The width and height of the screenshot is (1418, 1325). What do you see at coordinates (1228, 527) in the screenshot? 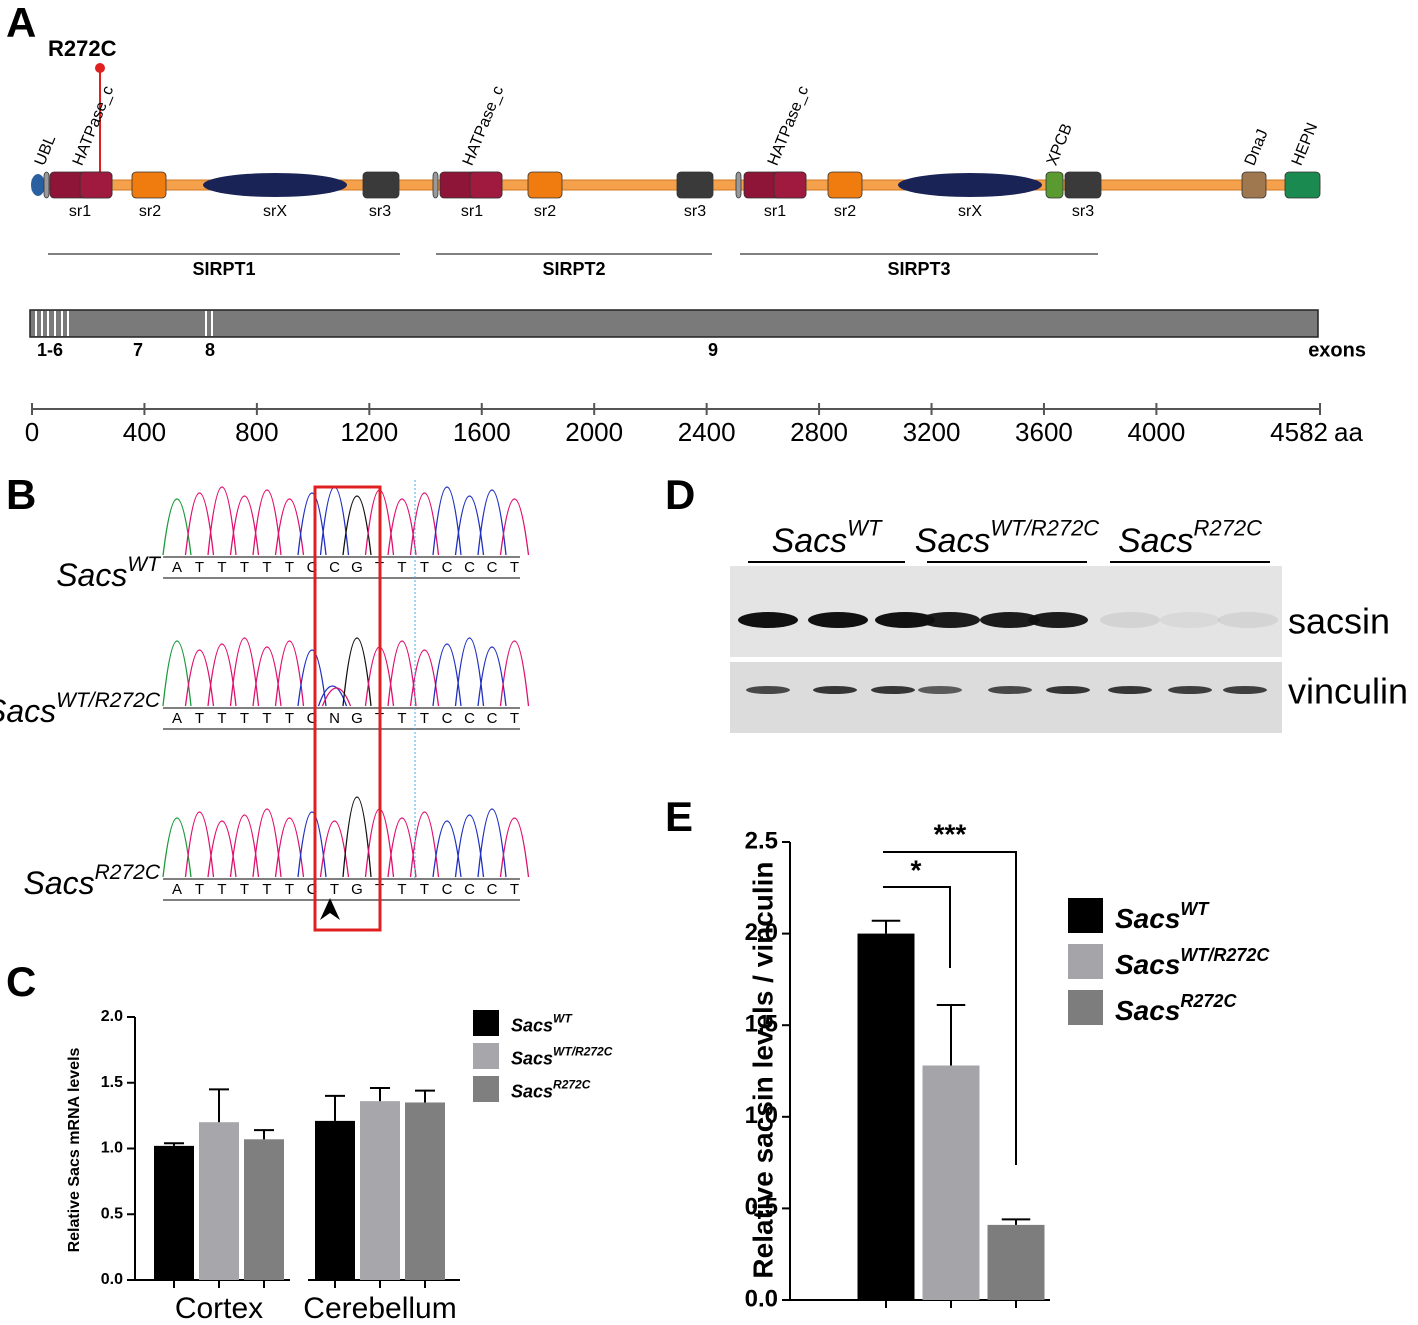
I see `group-label-sup: R272C` at bounding box center [1228, 527].